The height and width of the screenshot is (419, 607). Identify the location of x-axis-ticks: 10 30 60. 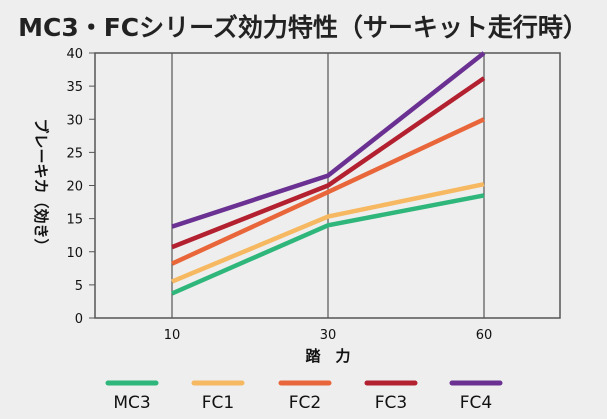
(328, 335).